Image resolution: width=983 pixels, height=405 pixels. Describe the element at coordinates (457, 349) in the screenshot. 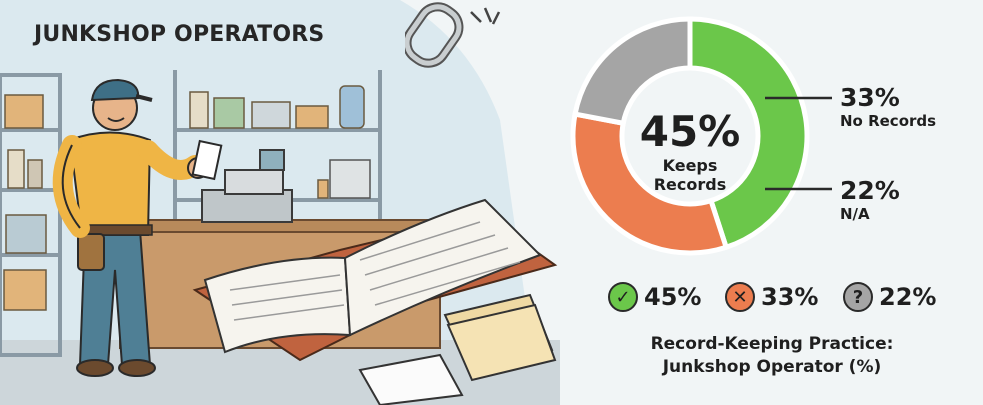

I see `paper-stack` at that location.